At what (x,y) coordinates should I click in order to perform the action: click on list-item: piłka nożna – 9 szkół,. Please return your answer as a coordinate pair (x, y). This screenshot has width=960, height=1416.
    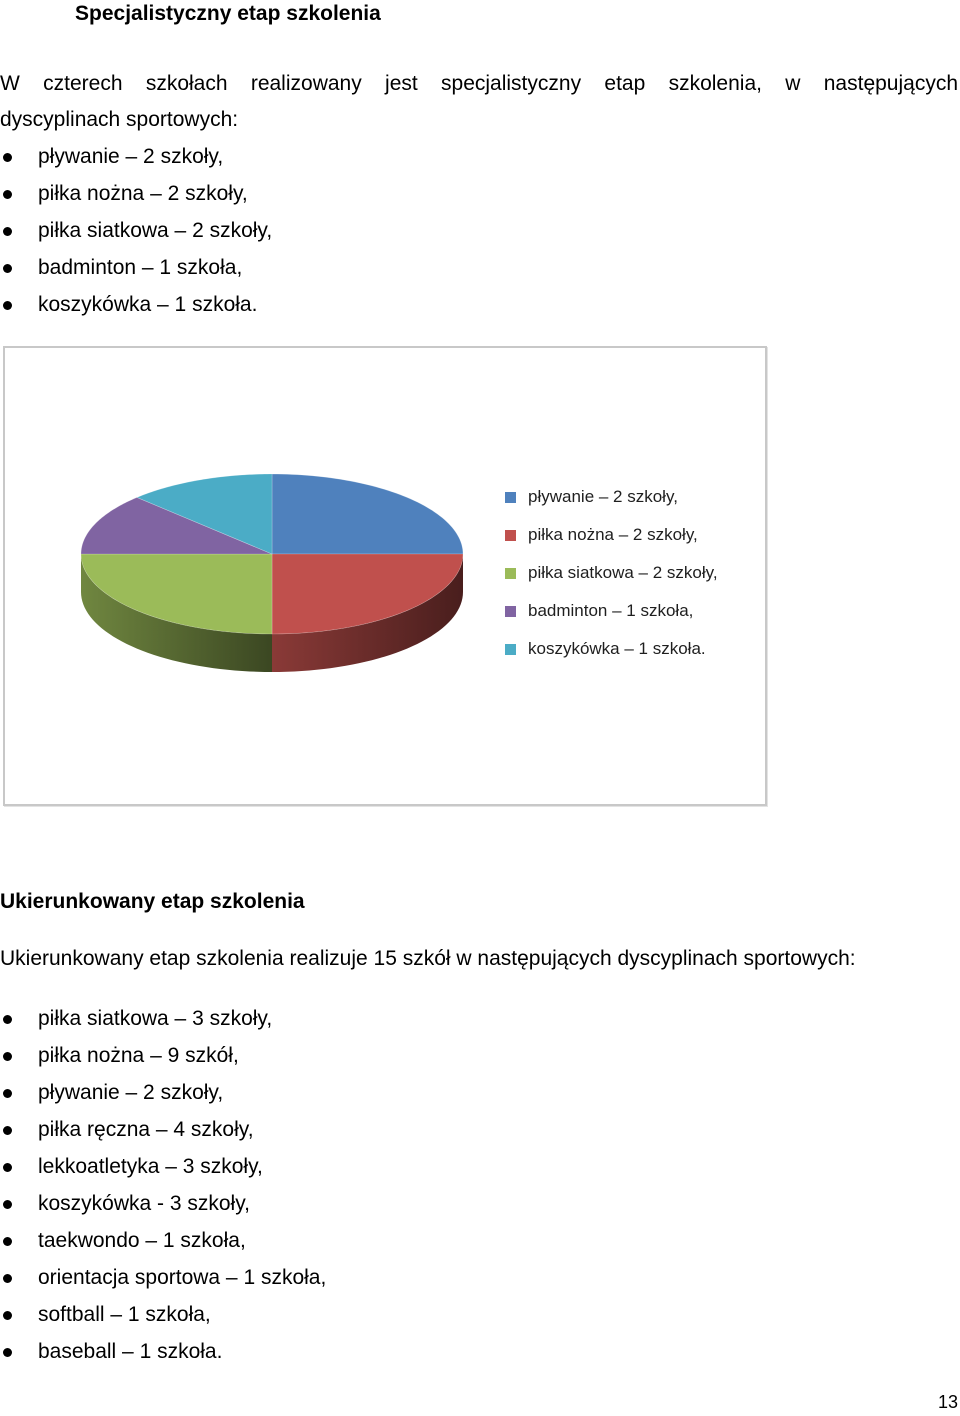
    Looking at the image, I should click on (163, 1055).